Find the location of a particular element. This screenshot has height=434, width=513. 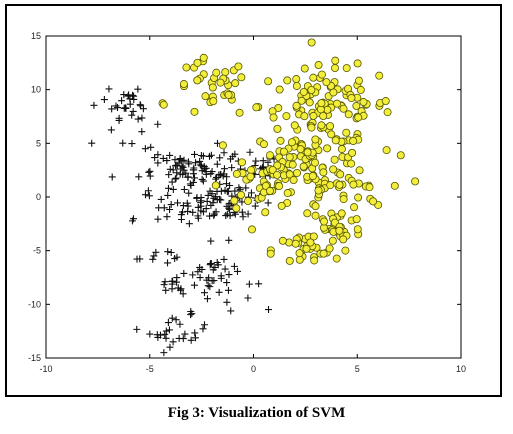

y-tick-label: -15 is located at coordinates (34, 358).